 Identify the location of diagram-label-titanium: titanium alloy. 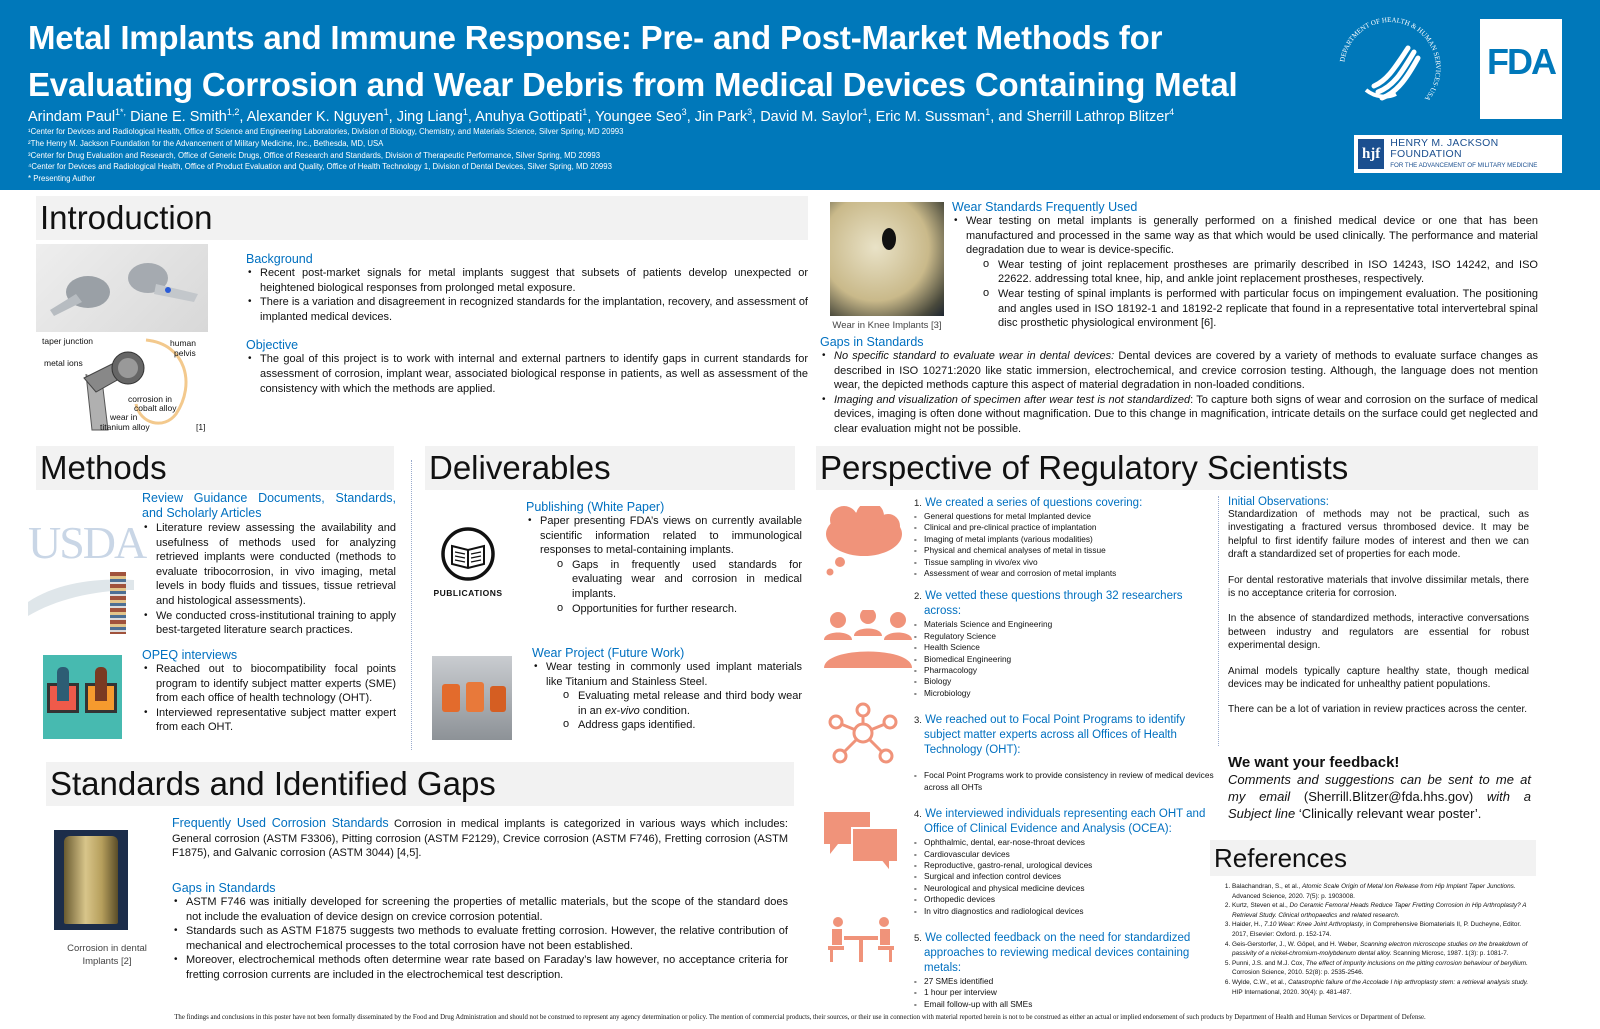
(125, 427).